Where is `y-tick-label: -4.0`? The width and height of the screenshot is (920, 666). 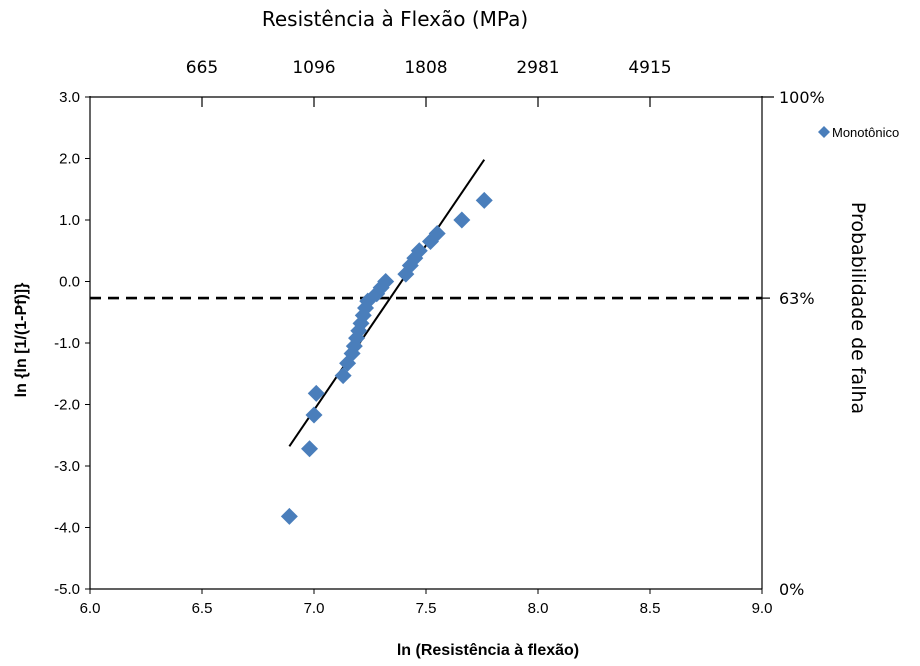
y-tick-label: -4.0 is located at coordinates (67, 528).